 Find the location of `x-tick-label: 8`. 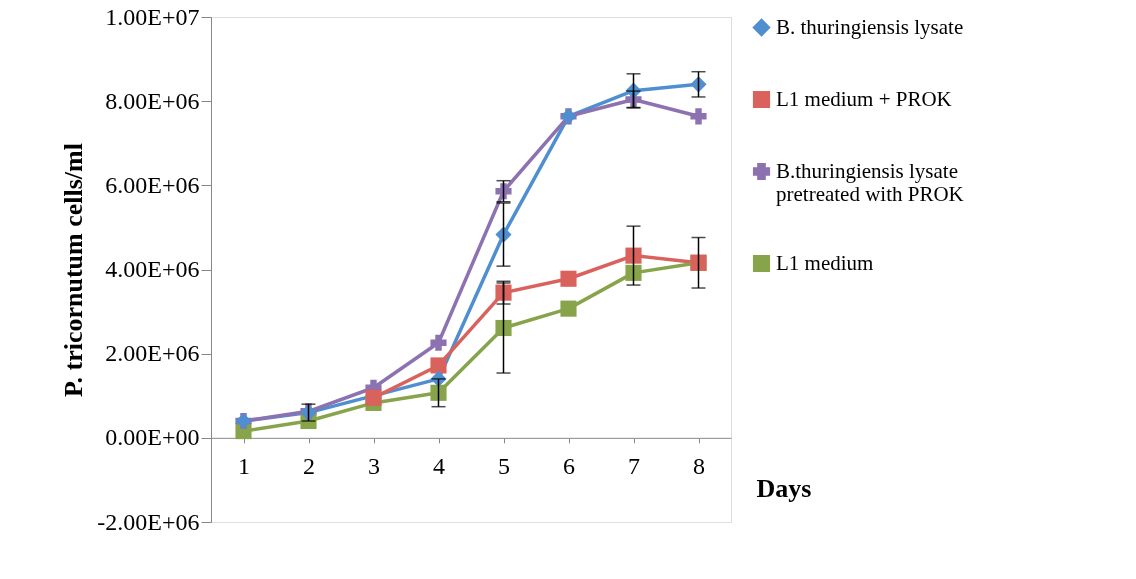

x-tick-label: 8 is located at coordinates (699, 466).